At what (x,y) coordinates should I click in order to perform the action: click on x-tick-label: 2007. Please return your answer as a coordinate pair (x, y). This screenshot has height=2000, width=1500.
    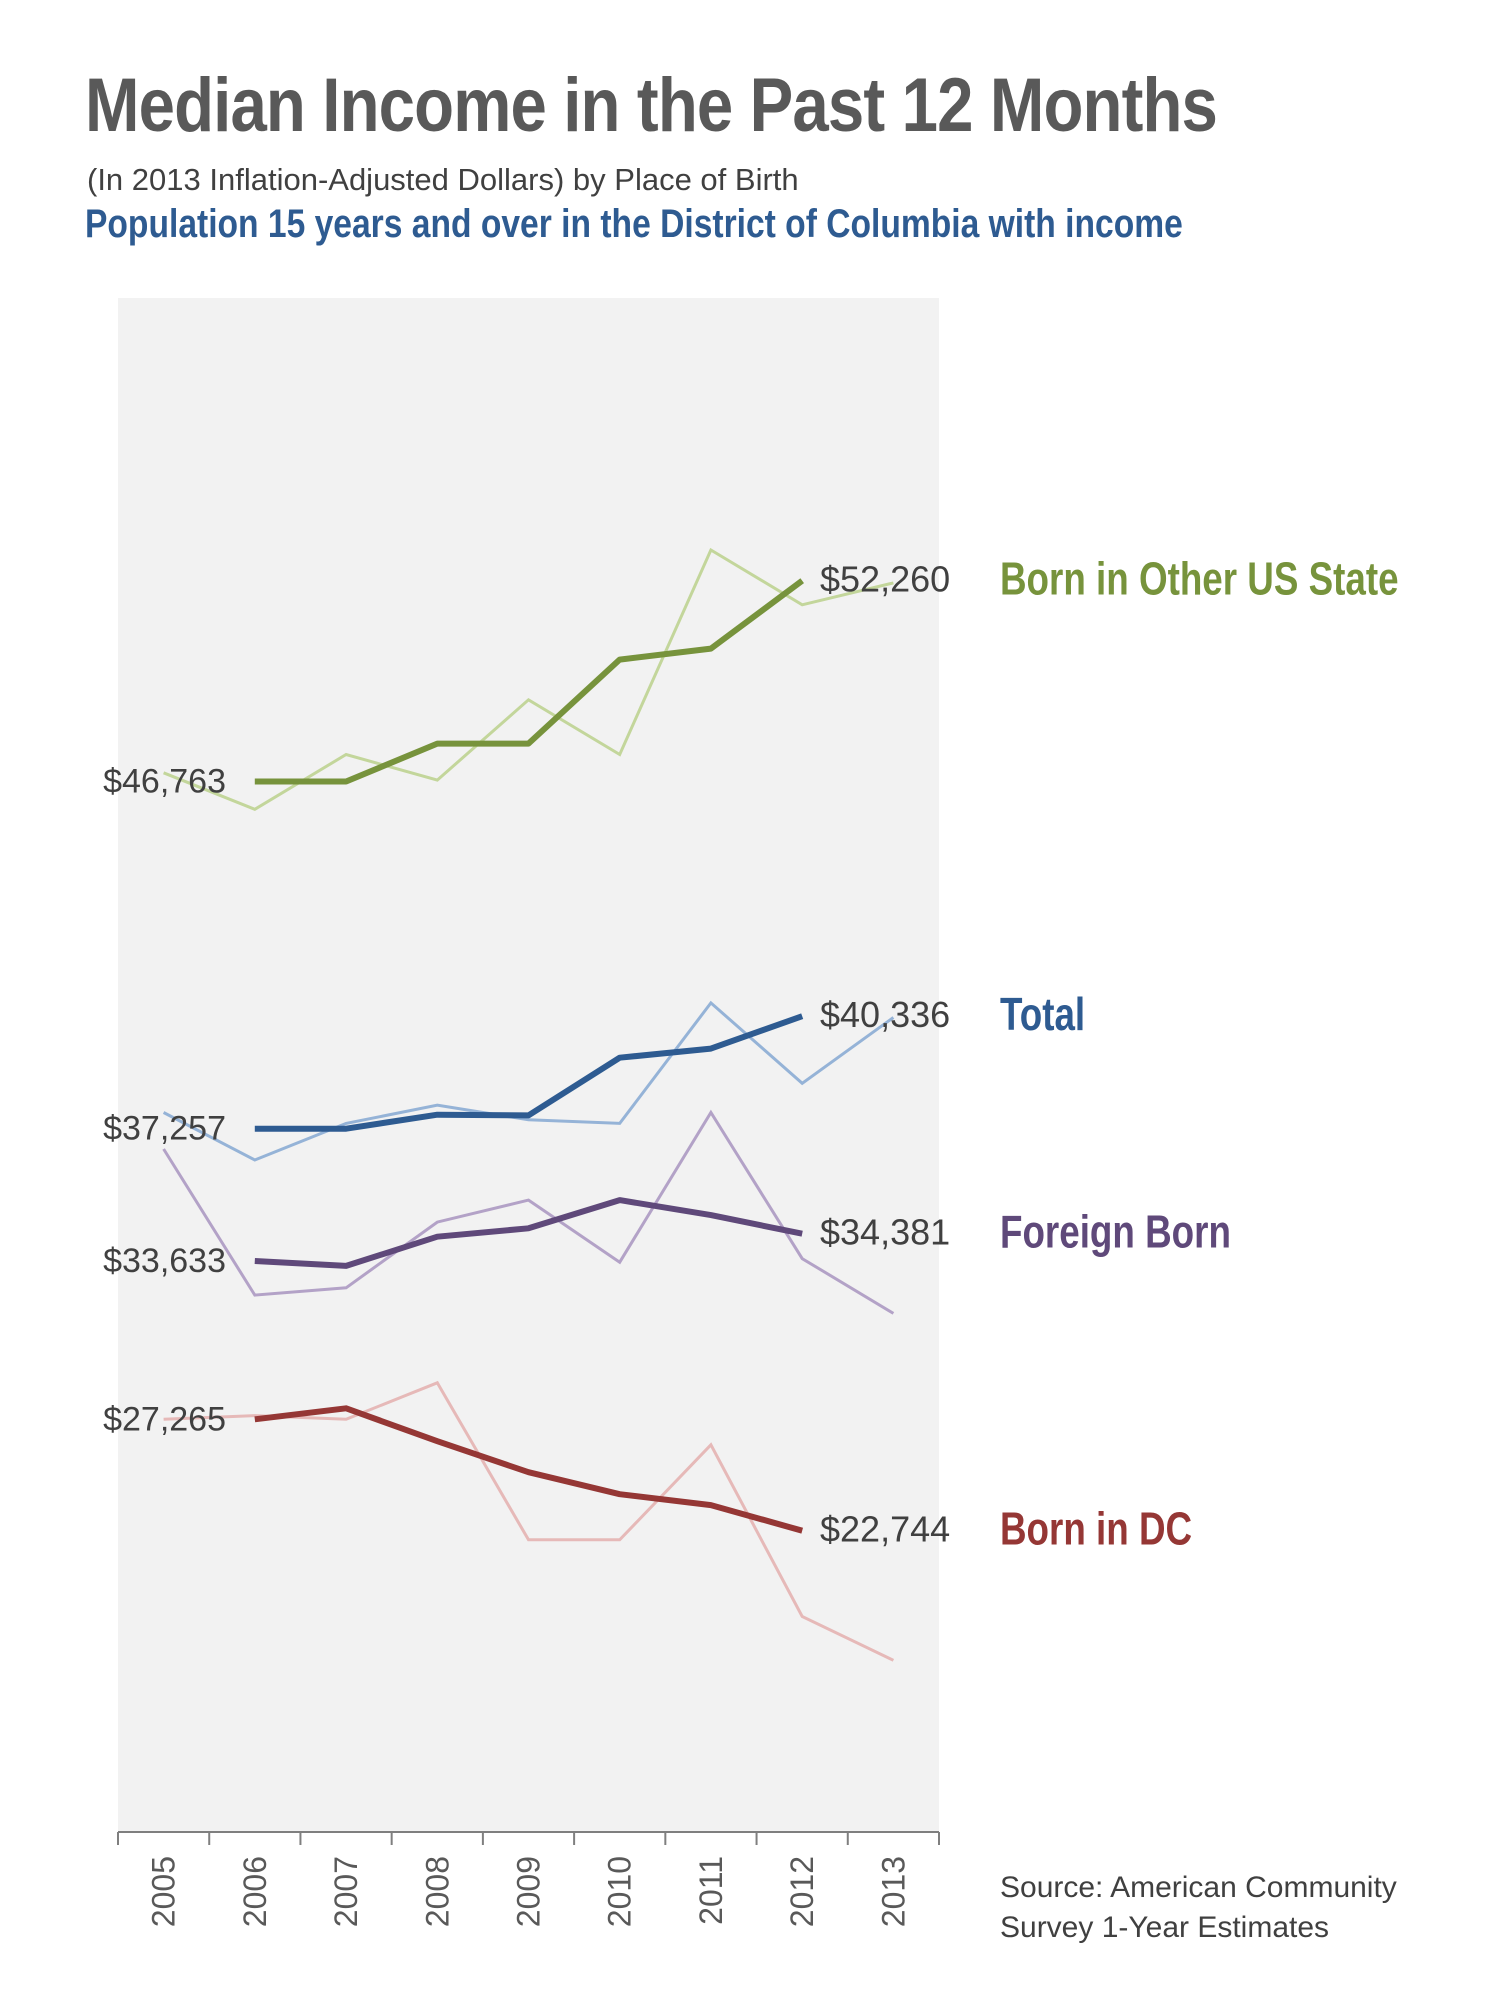
    Looking at the image, I should click on (346, 1891).